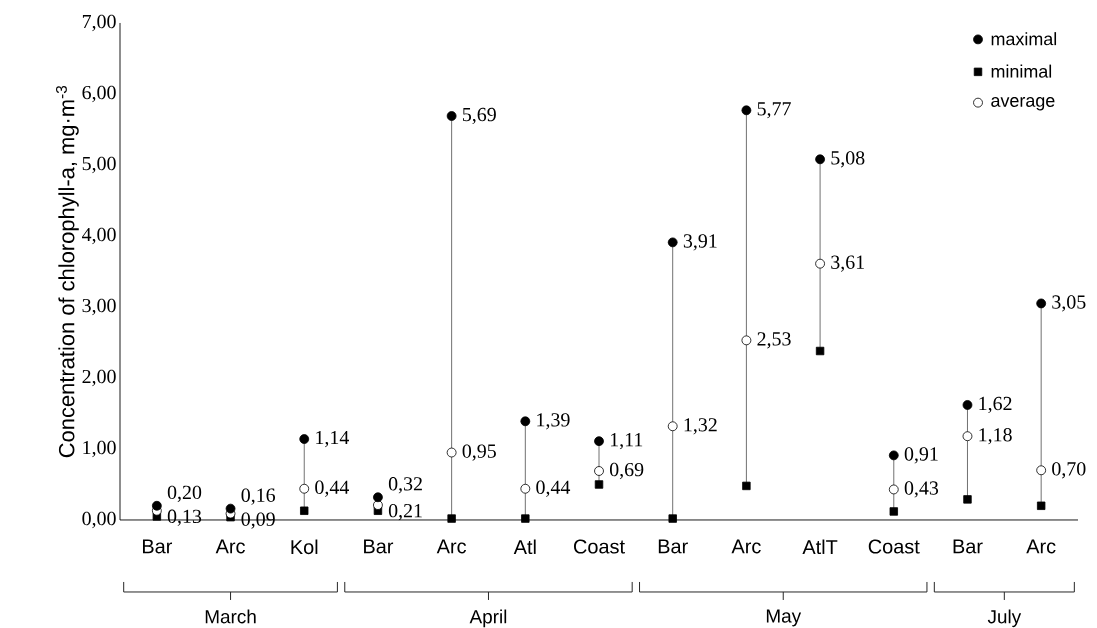 This screenshot has width=1097, height=628. What do you see at coordinates (847, 263) in the screenshot?
I see `data-label: 3,61` at bounding box center [847, 263].